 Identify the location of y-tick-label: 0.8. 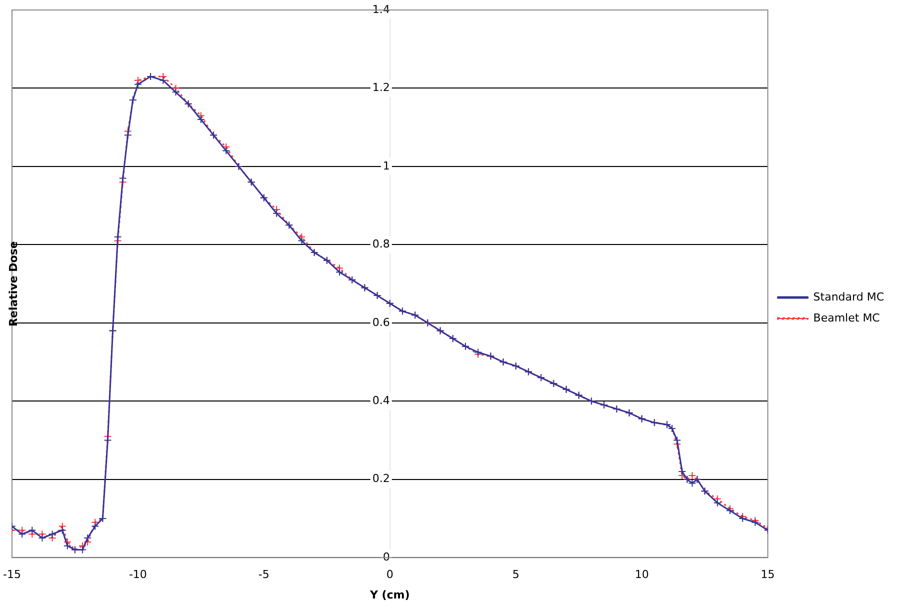
(381, 244).